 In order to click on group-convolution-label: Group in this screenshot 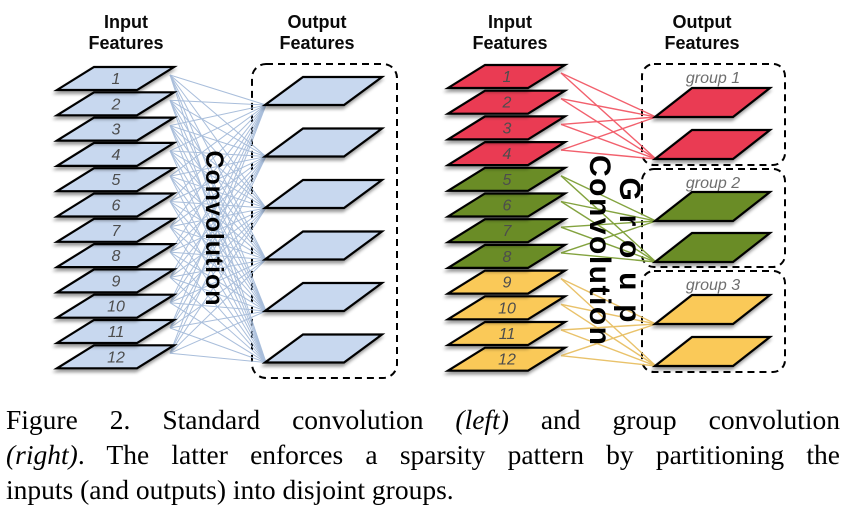, I will do `click(629, 250)`.